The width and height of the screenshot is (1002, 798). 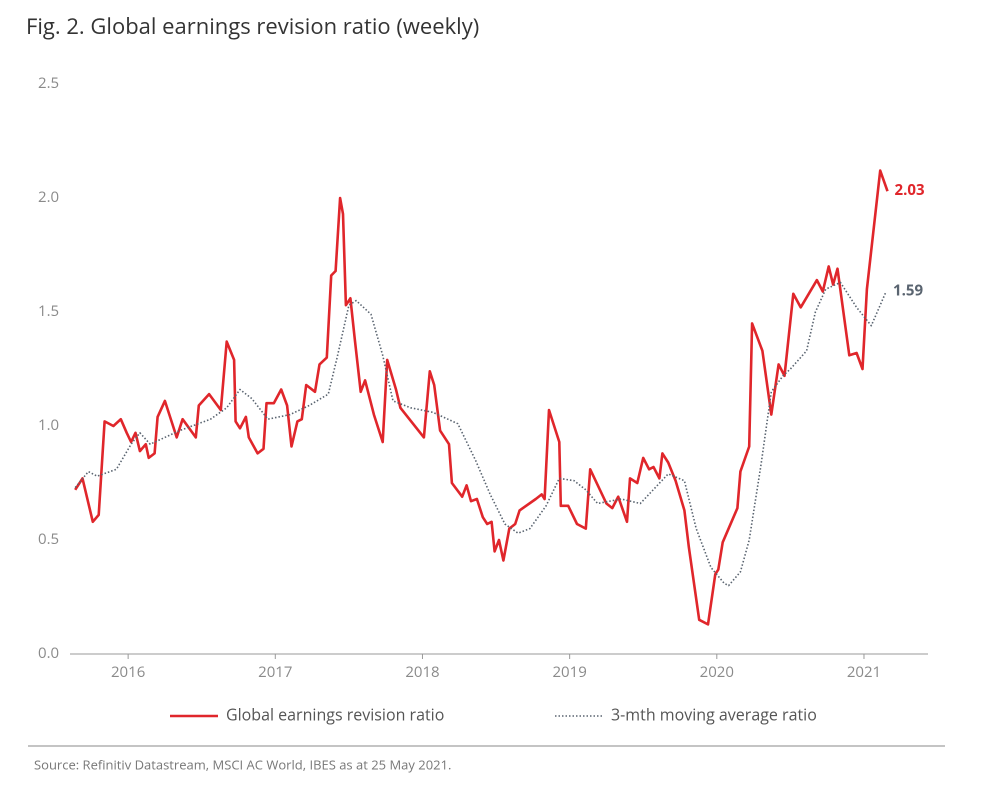 What do you see at coordinates (275, 672) in the screenshot?
I see `x-tick-label: 2017` at bounding box center [275, 672].